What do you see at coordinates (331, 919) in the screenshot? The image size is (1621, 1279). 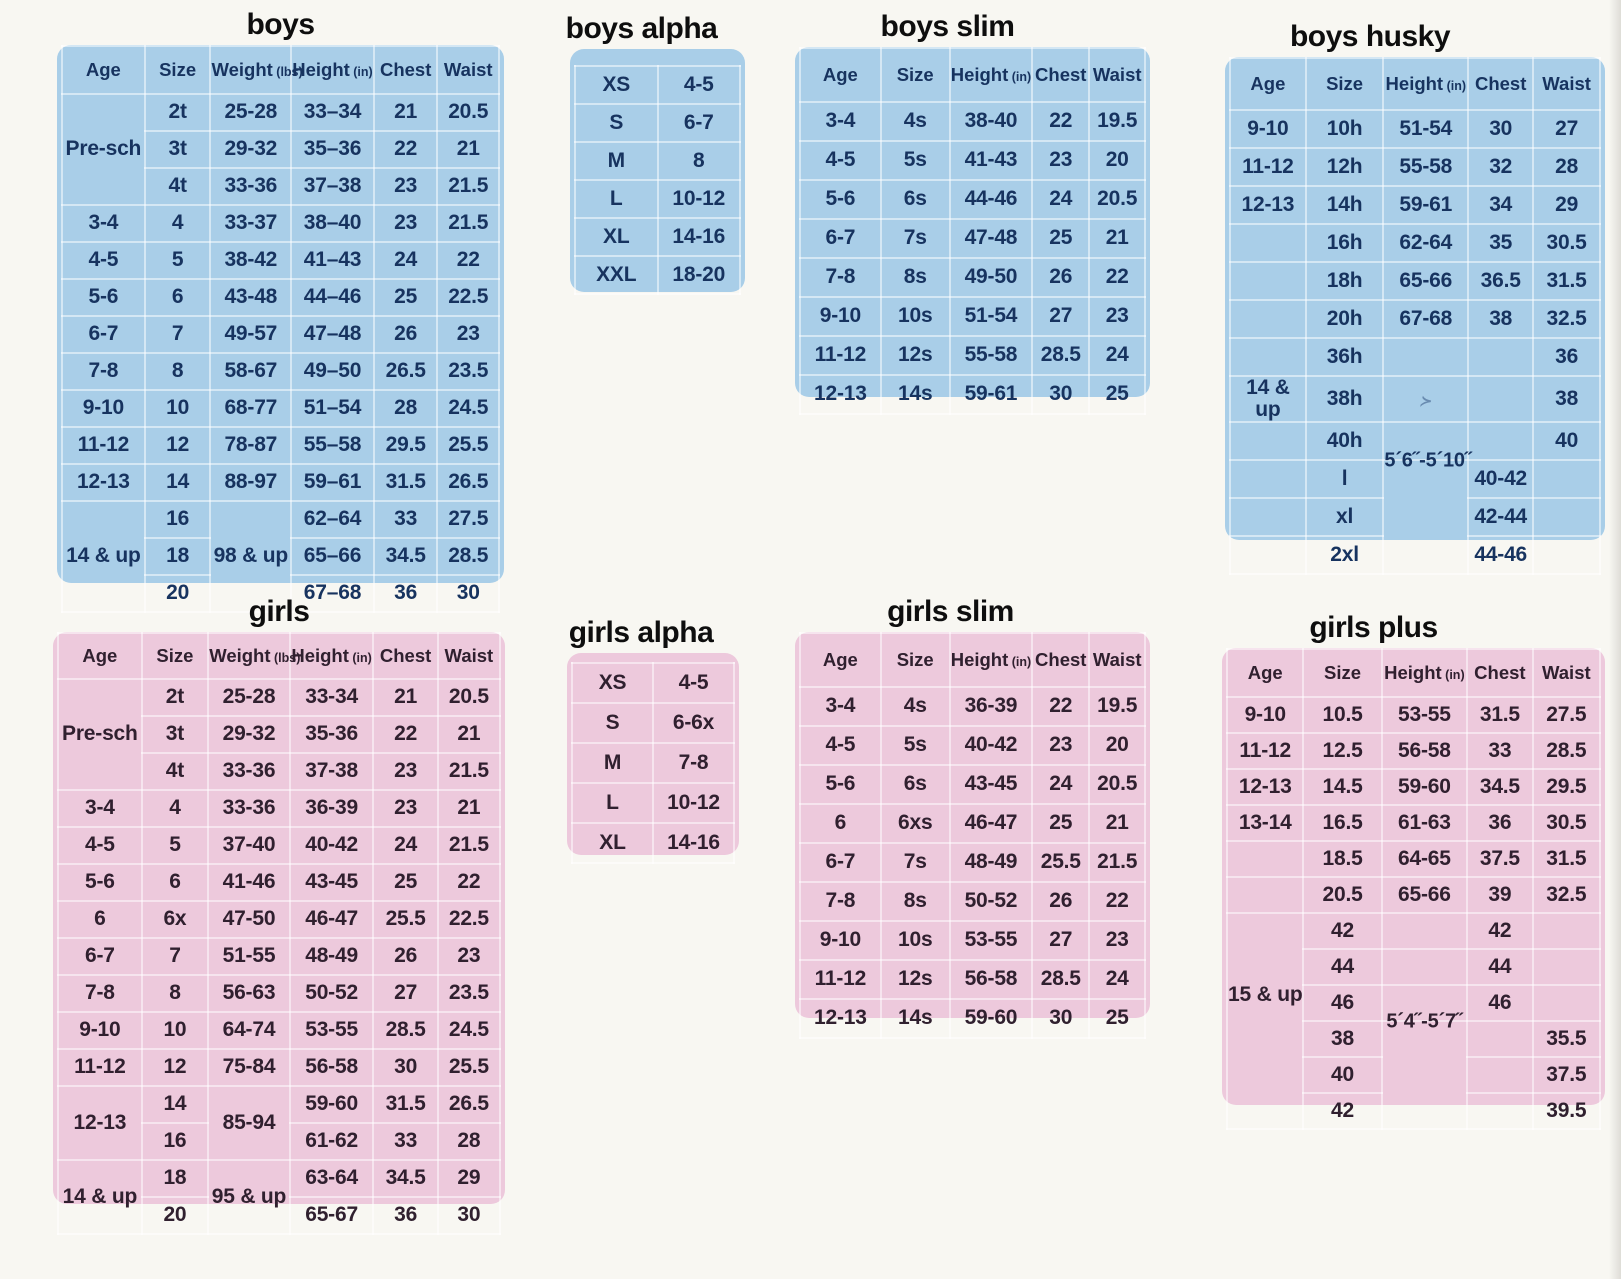 I see `table-cell: 46-47` at bounding box center [331, 919].